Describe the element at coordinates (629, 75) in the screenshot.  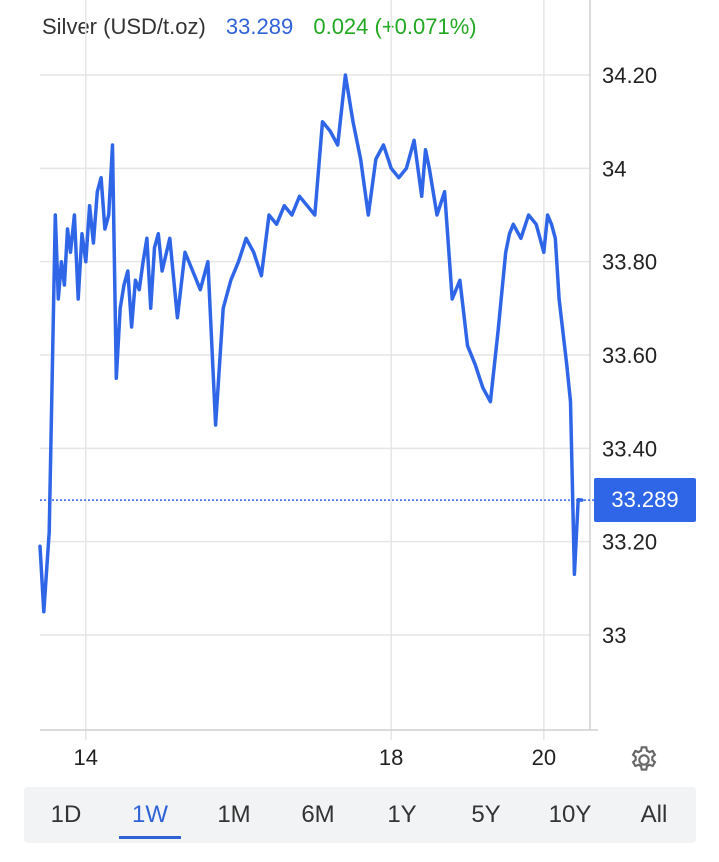
I see `y-tick-label: 34.20` at that location.